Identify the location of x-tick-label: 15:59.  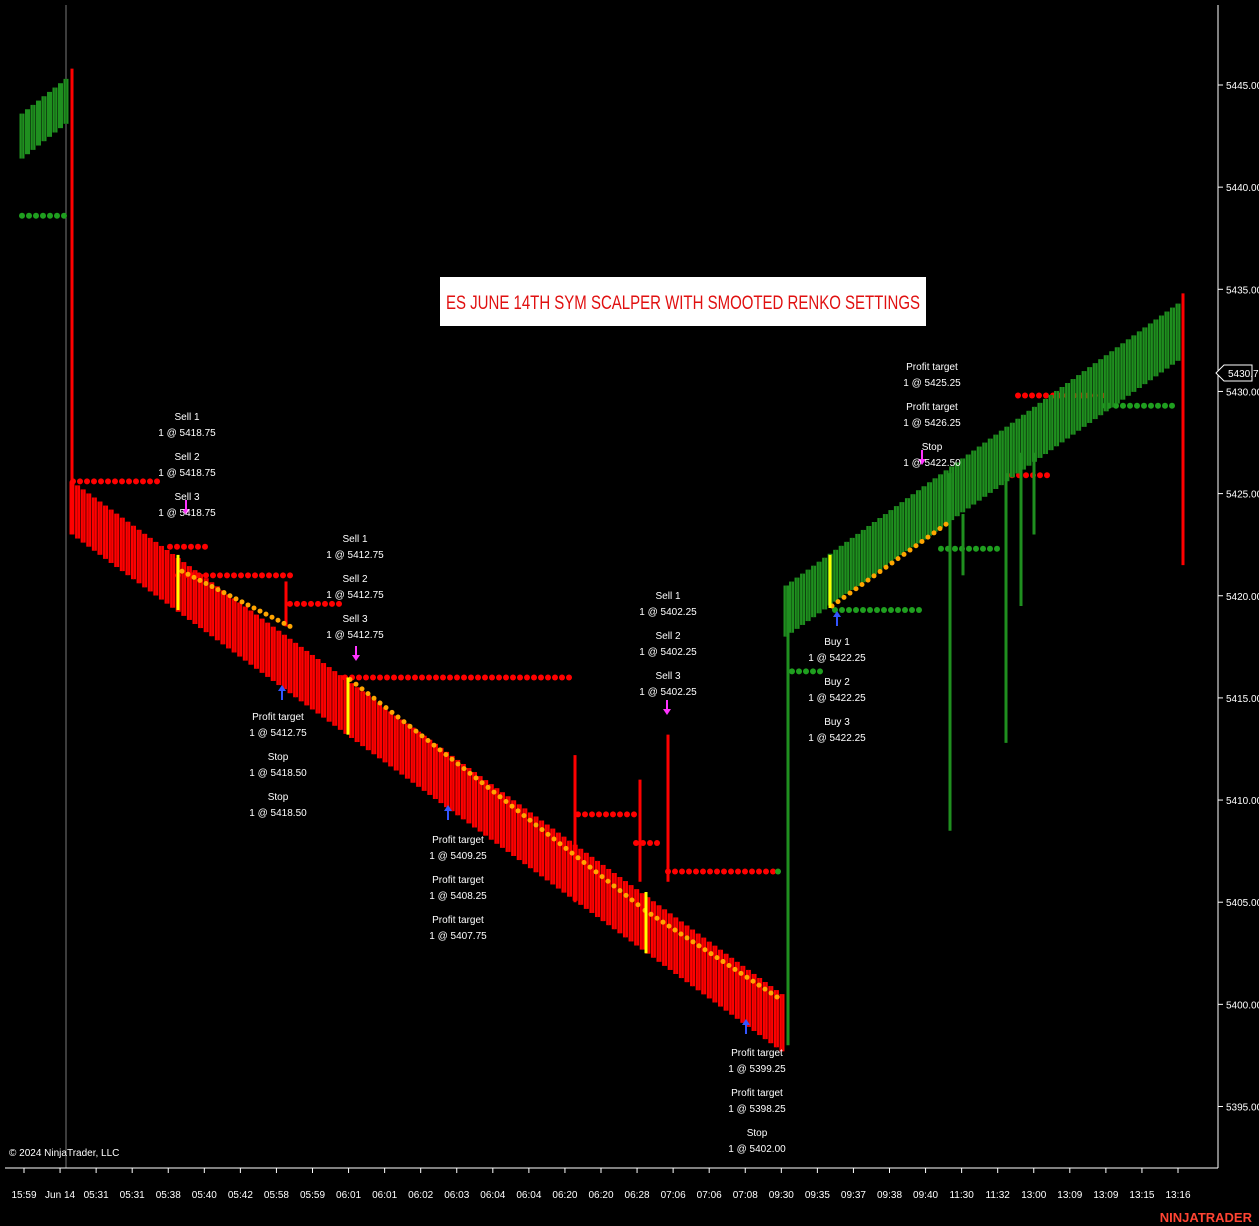
(23, 1195).